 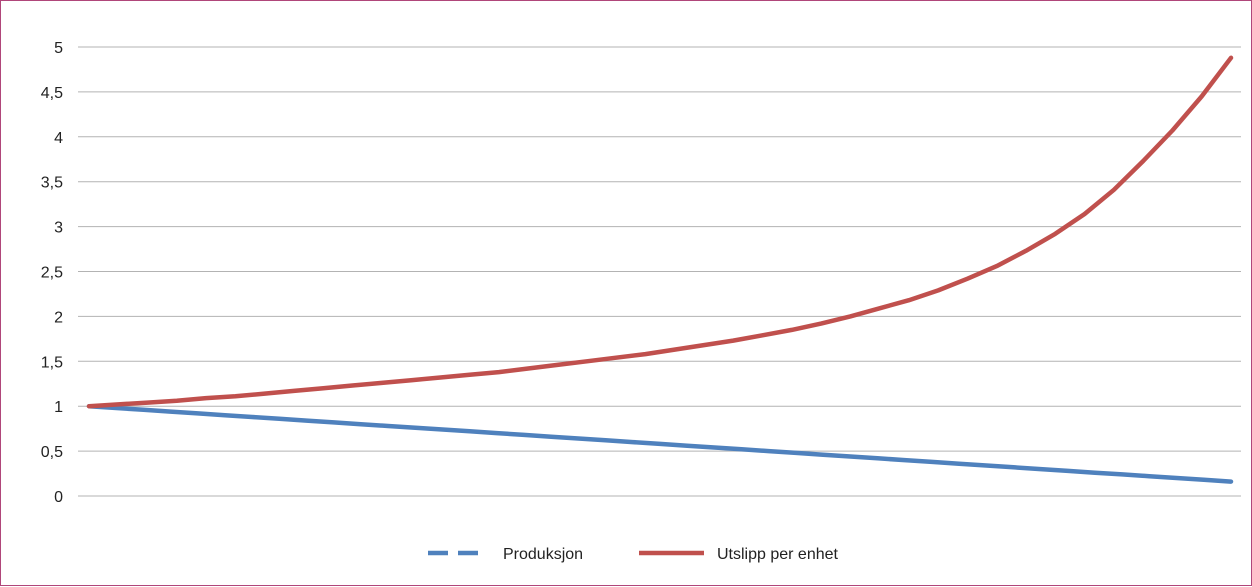 What do you see at coordinates (633, 554) in the screenshot?
I see `legend: Produksjon Utslipp per enhet` at bounding box center [633, 554].